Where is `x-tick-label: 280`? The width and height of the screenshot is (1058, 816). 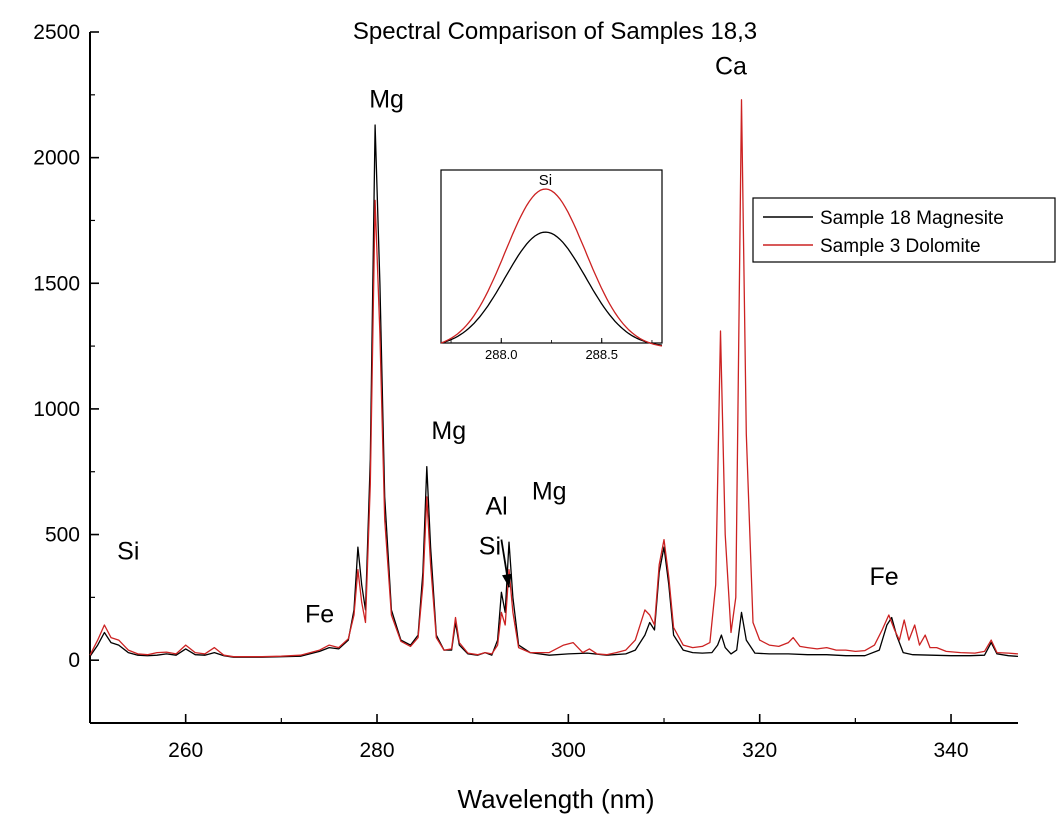 x-tick-label: 280 is located at coordinates (376, 750).